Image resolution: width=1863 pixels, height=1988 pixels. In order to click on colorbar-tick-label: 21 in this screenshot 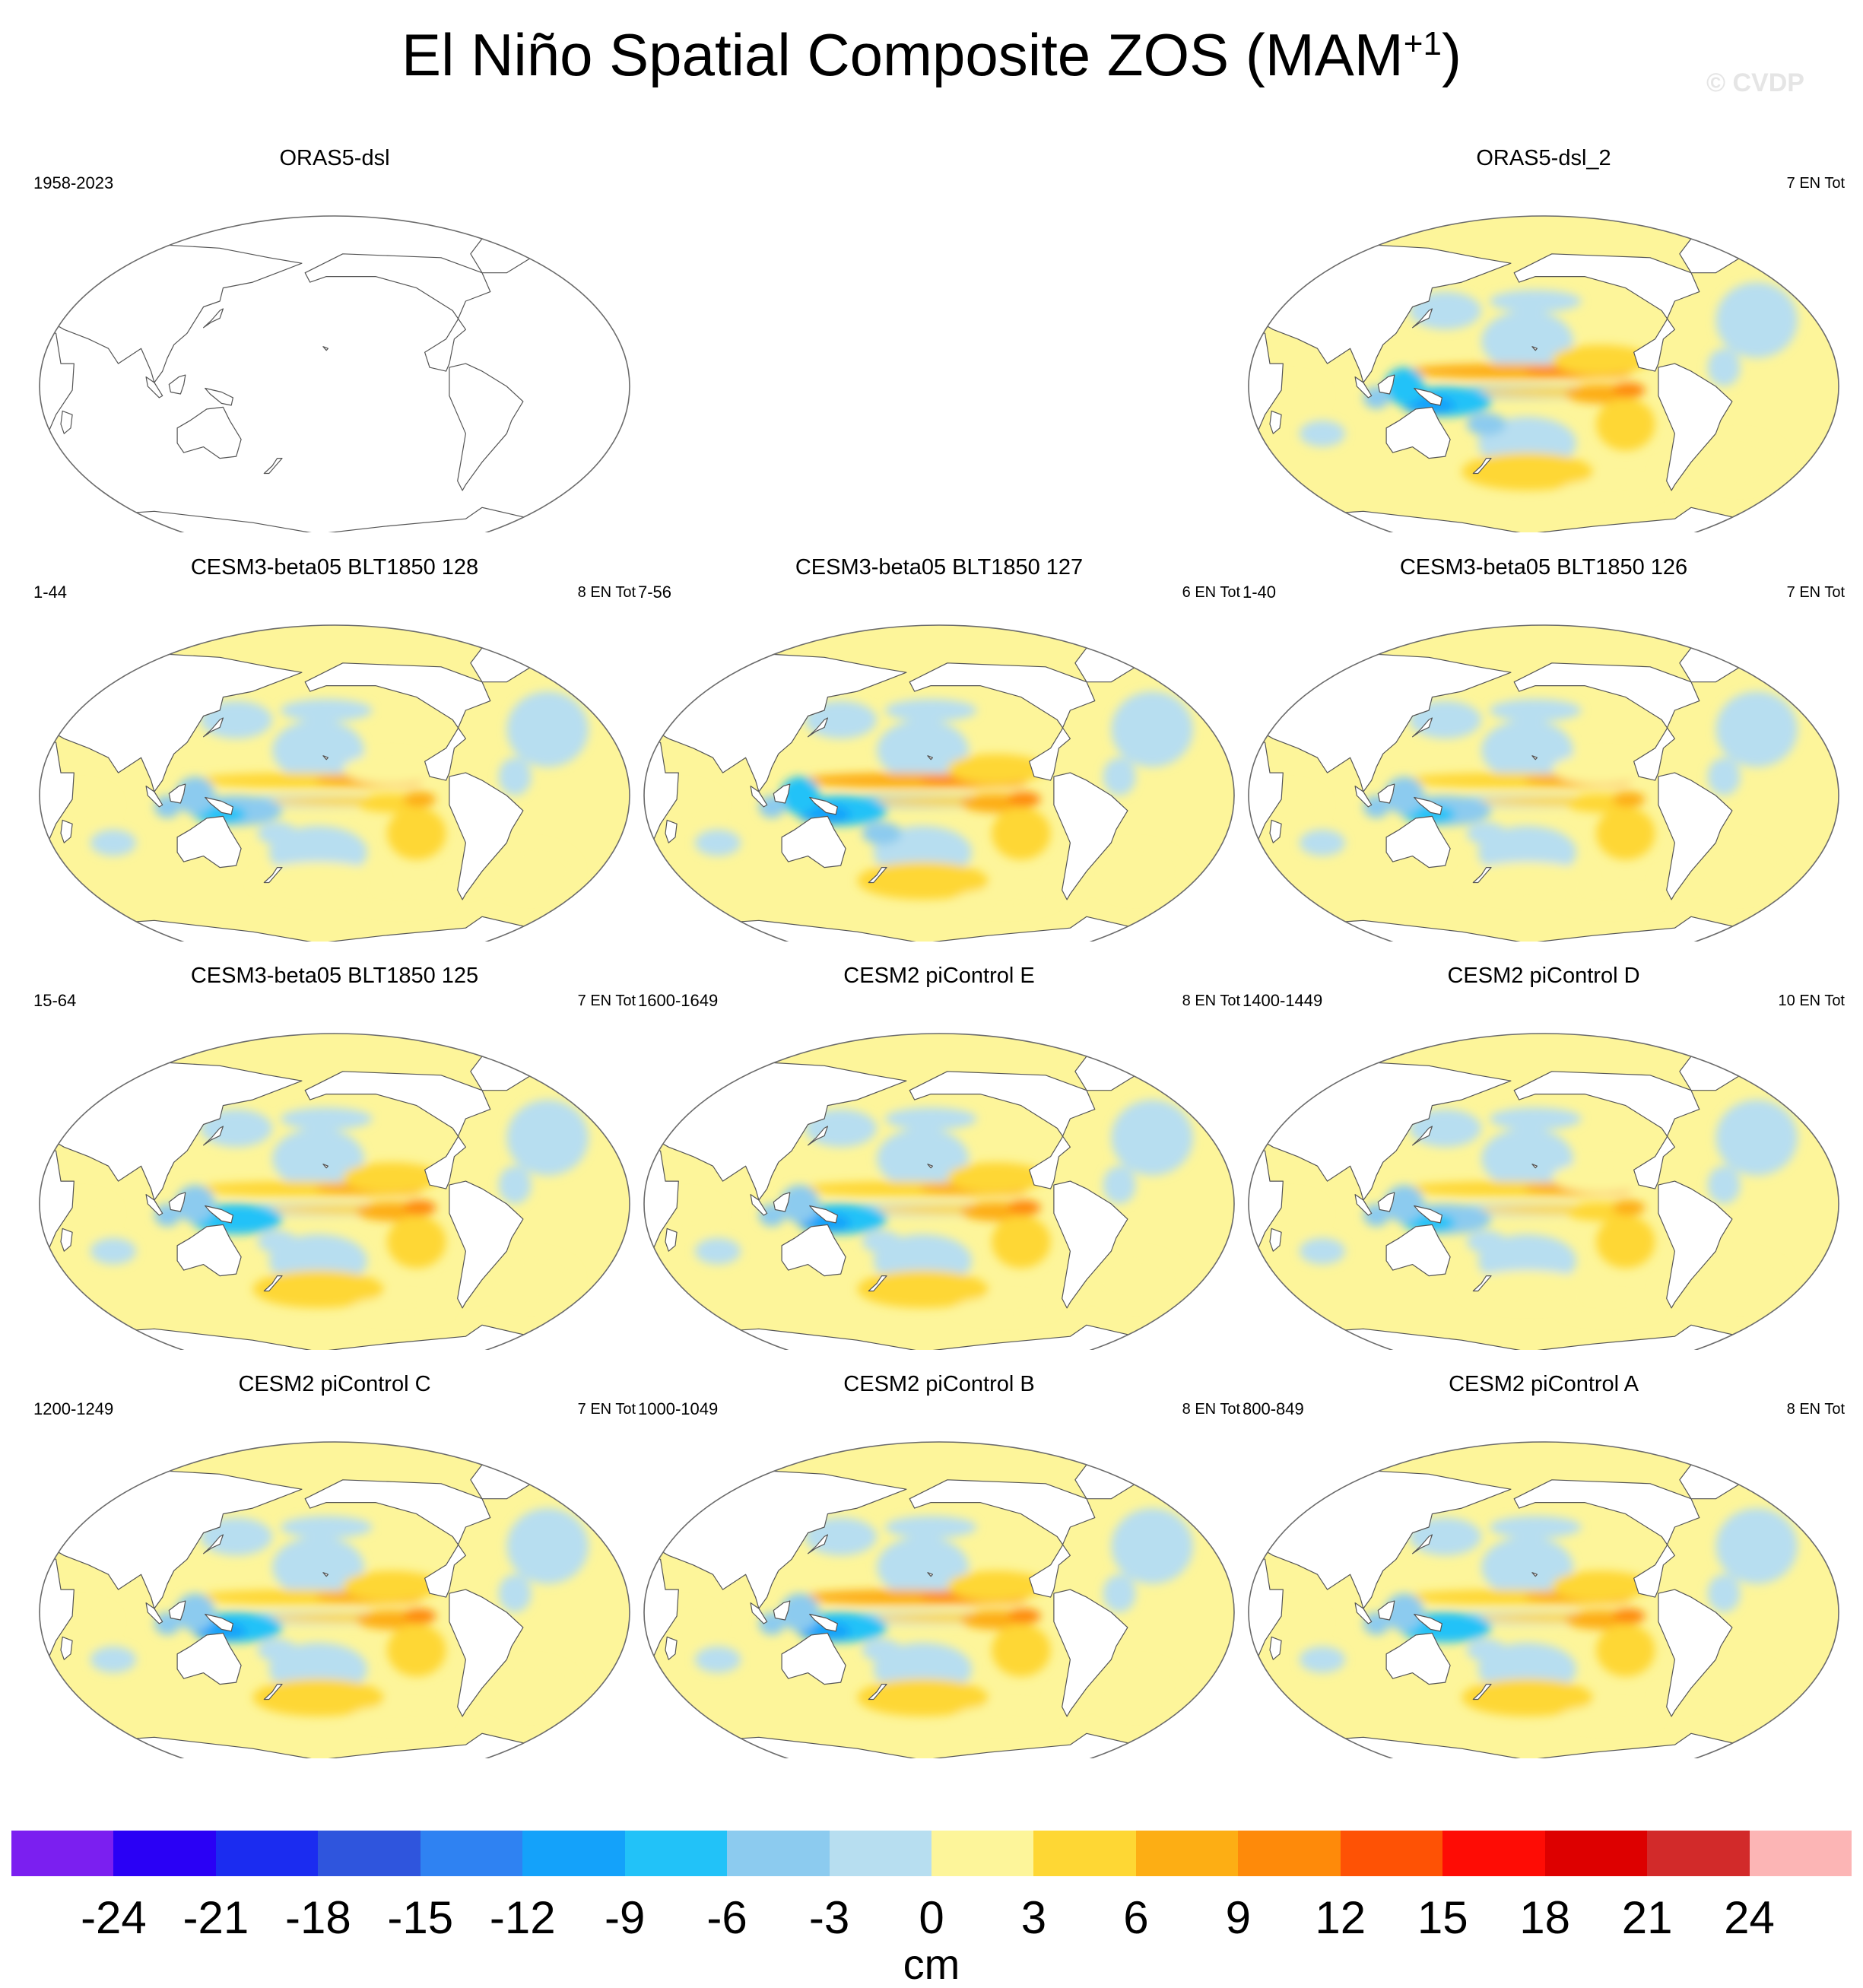, I will do `click(1647, 1918)`.